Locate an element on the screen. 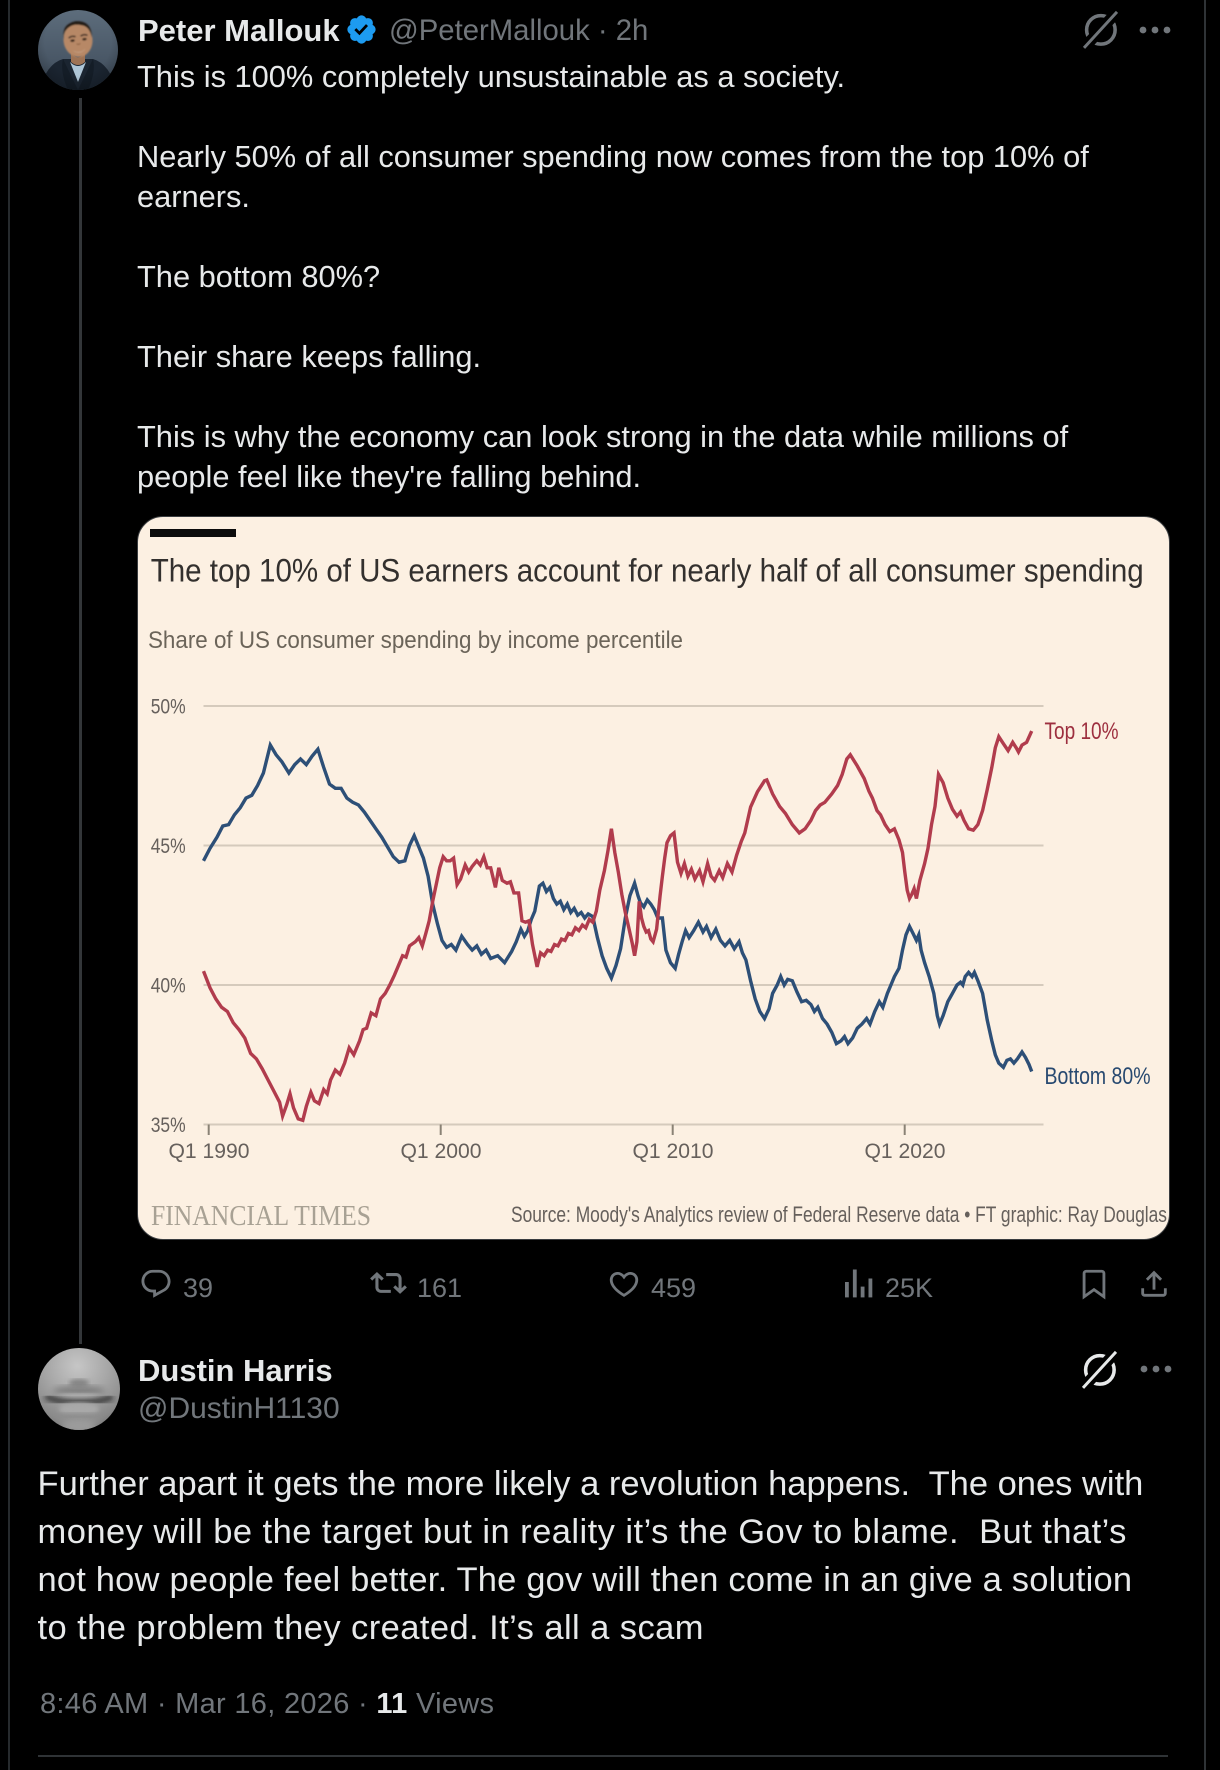 This screenshot has height=1770, width=1220. svg-text: 45% is located at coordinates (168, 846).